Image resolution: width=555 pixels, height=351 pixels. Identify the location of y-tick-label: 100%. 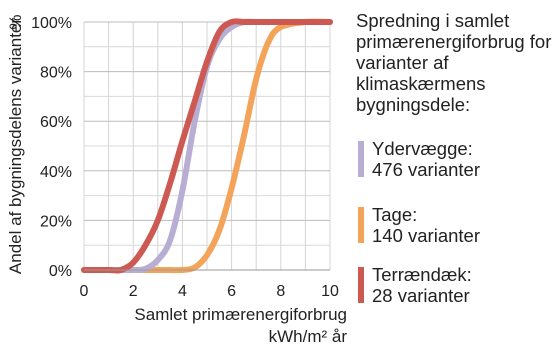
(51, 23).